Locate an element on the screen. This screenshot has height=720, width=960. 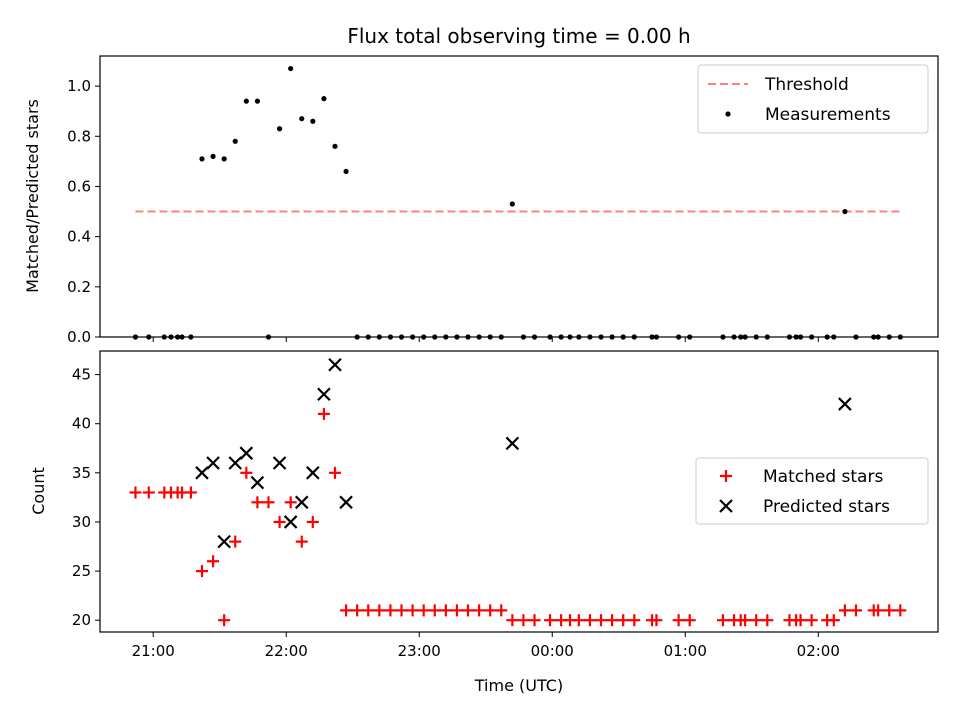
bottom-y-tick-label: 30 is located at coordinates (81, 522).